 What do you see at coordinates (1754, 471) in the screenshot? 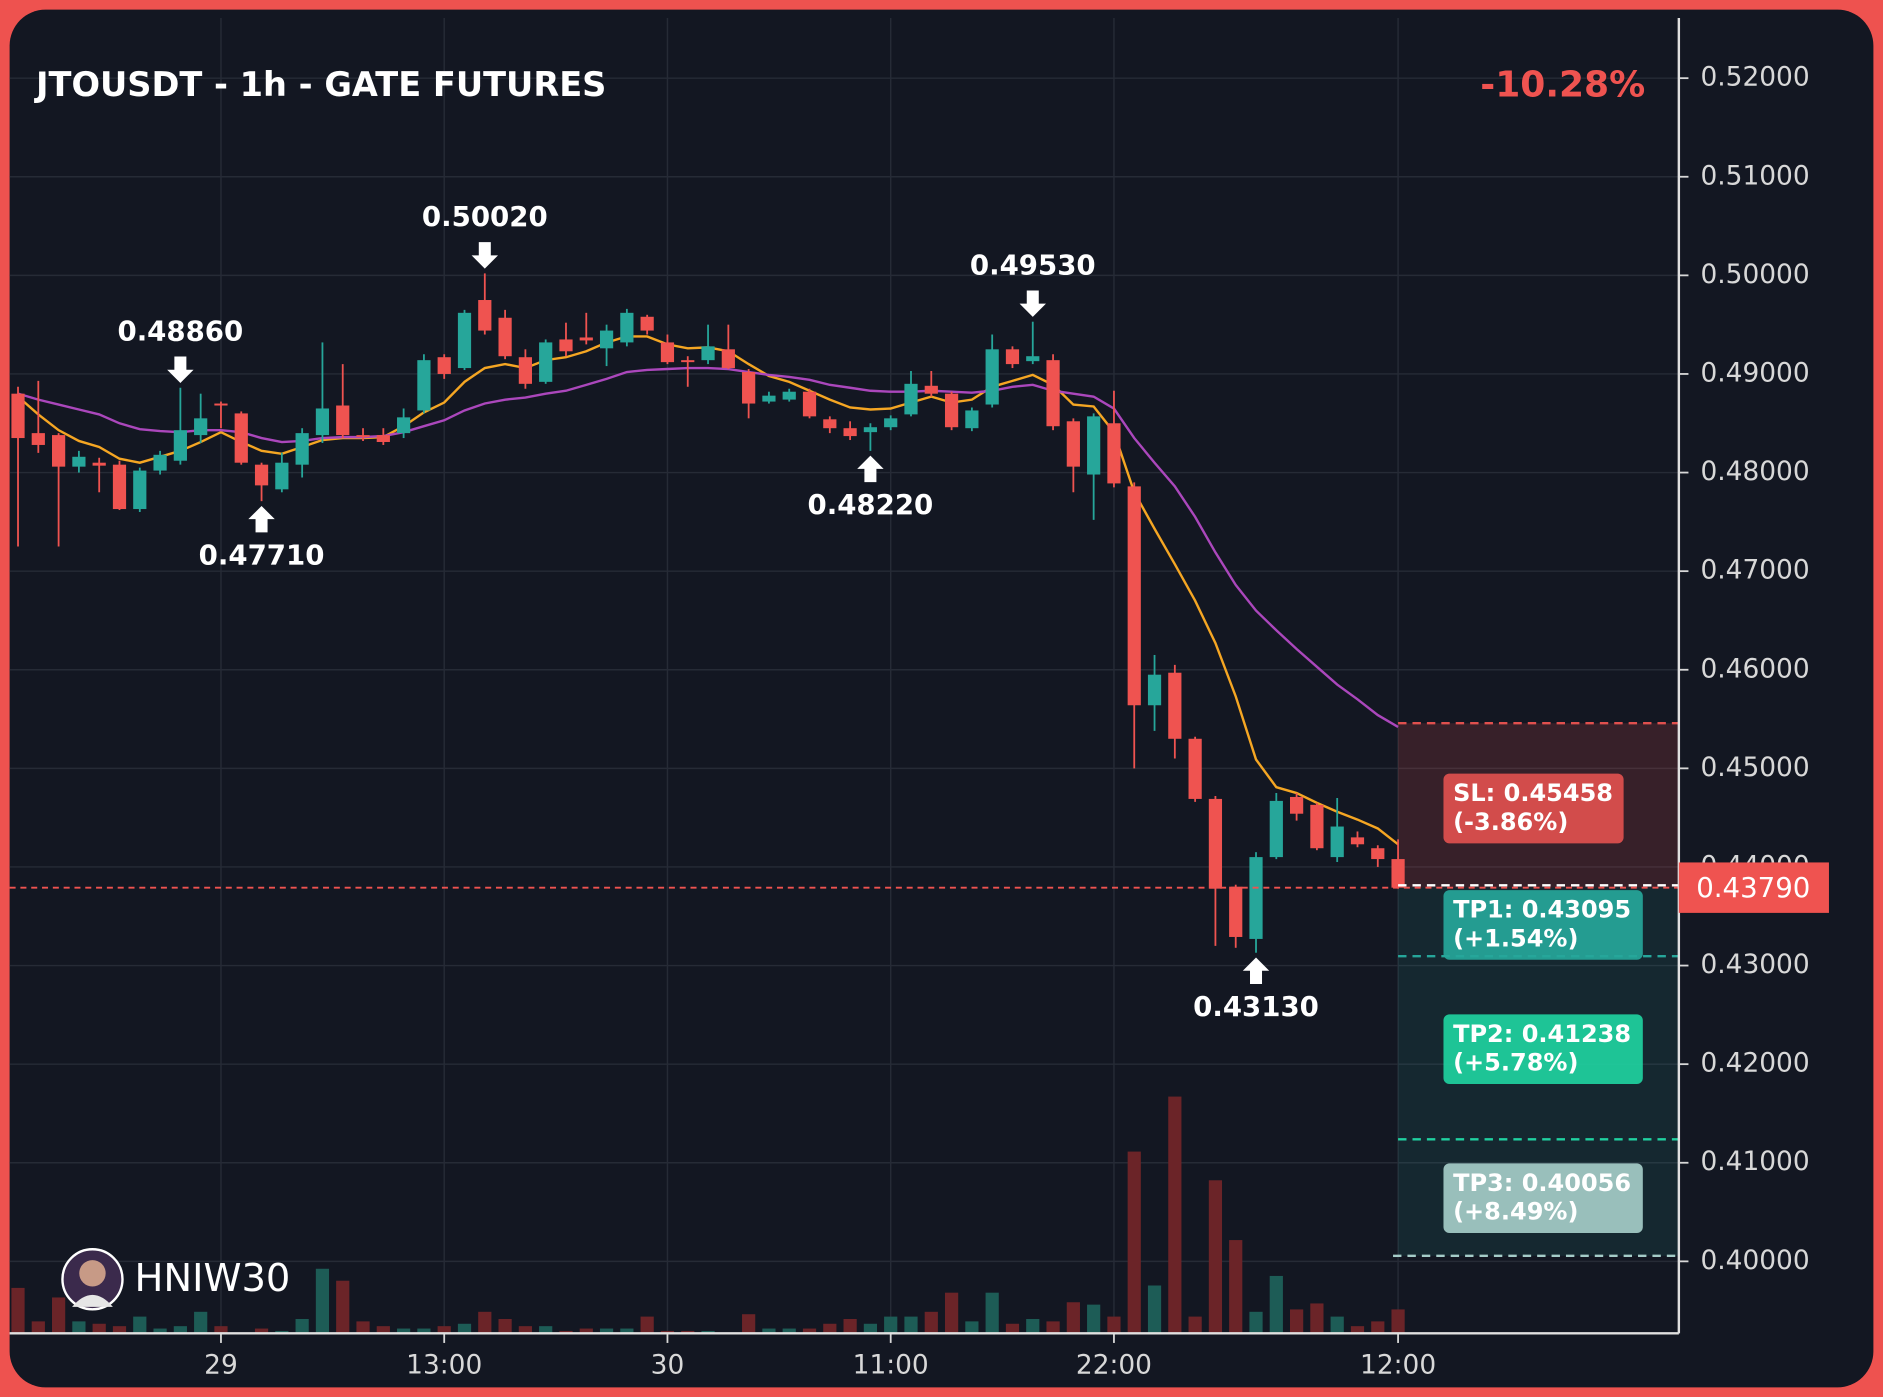
I see `y-tick-label: 0.48000` at bounding box center [1754, 471].